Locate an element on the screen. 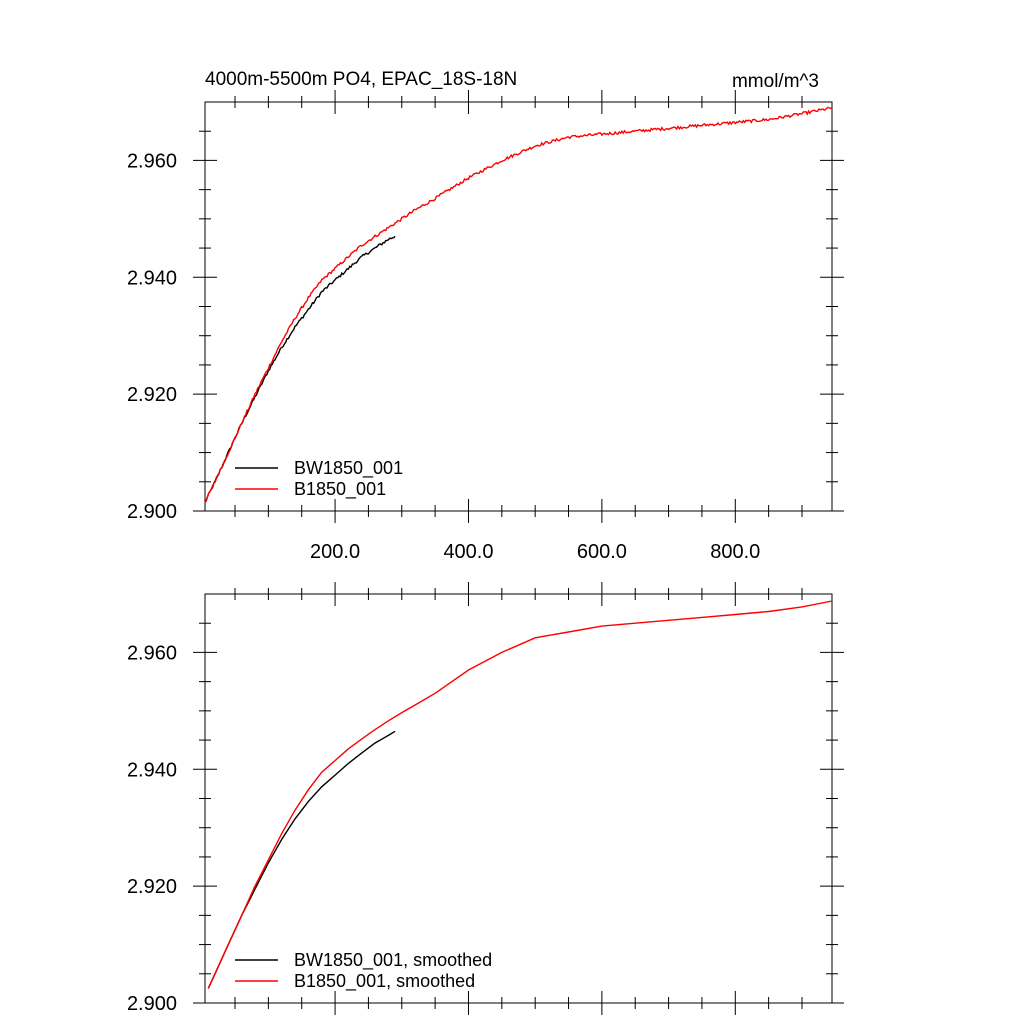 This screenshot has width=1024, height=1024. chart-title: 4000m-5500m PO4, EPAC_18S-18N is located at coordinates (361, 79).